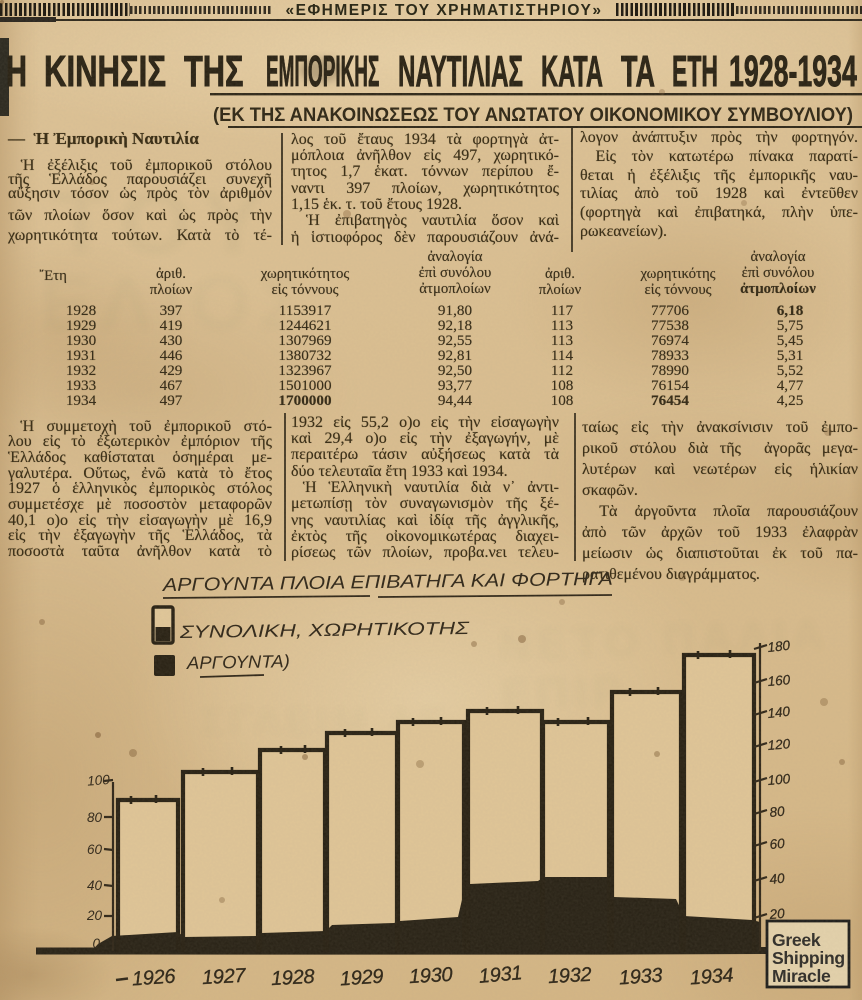 This screenshot has height=1000, width=862. Describe the element at coordinates (292, 978) in the screenshot. I see `svg-text: 1928` at that location.